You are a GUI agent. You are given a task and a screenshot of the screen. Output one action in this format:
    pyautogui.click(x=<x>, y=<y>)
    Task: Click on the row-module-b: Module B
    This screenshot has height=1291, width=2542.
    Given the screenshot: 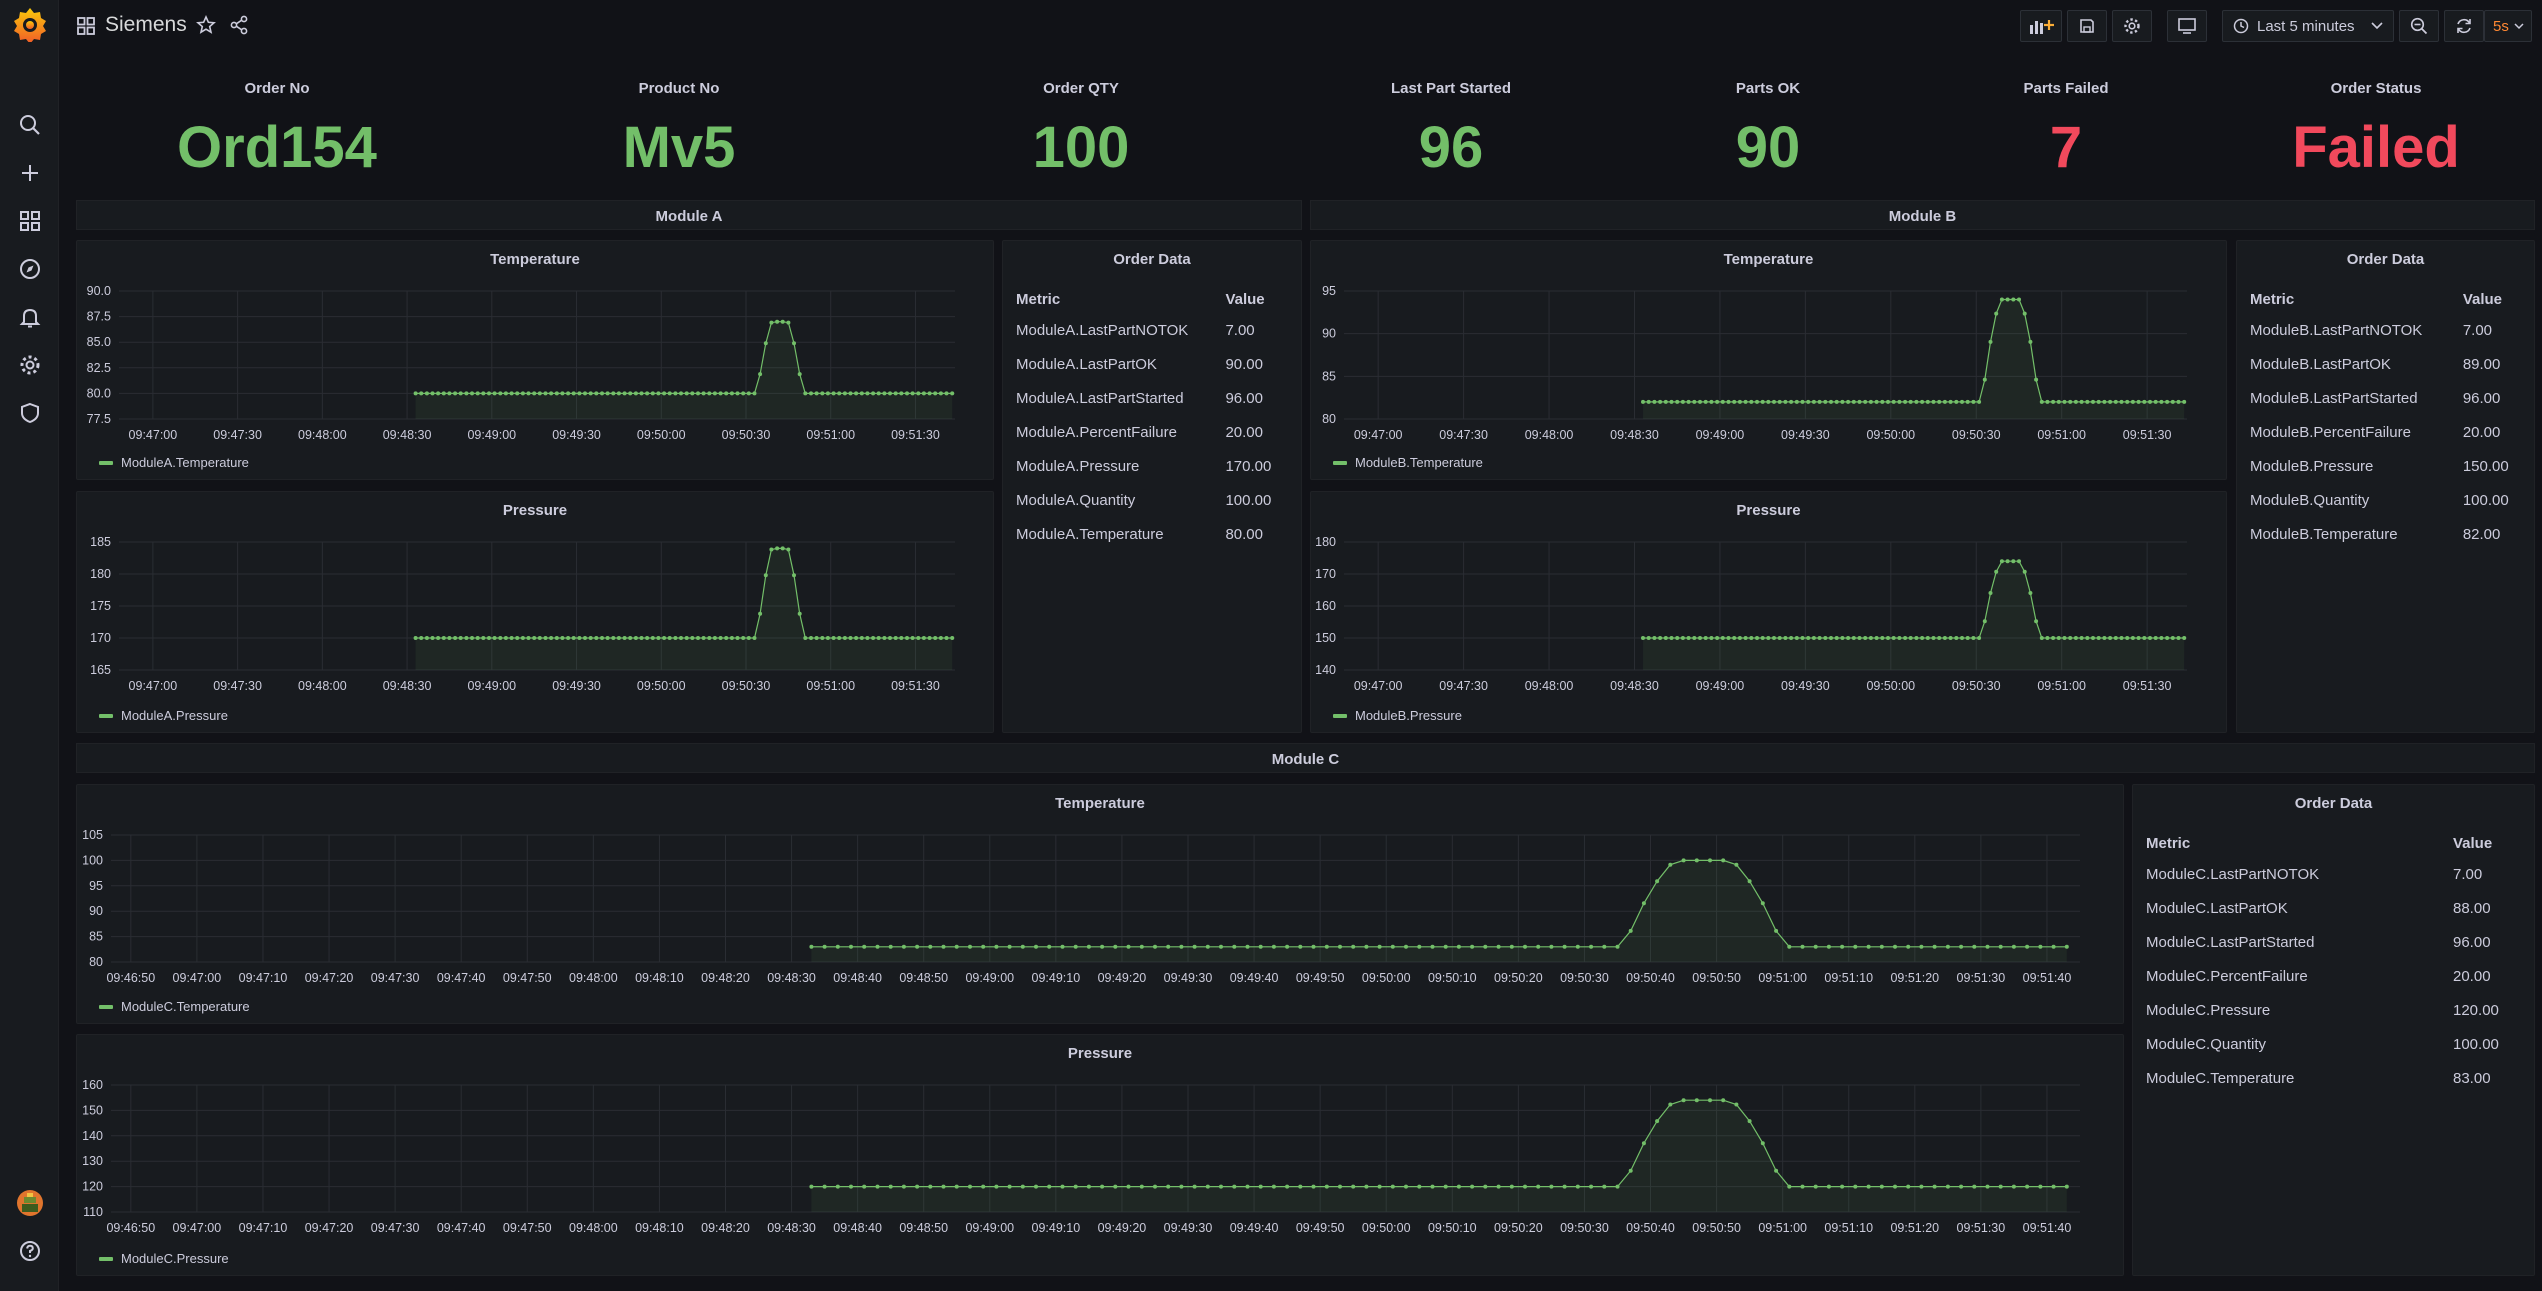 What is the action you would take?
    pyautogui.click(x=1922, y=215)
    